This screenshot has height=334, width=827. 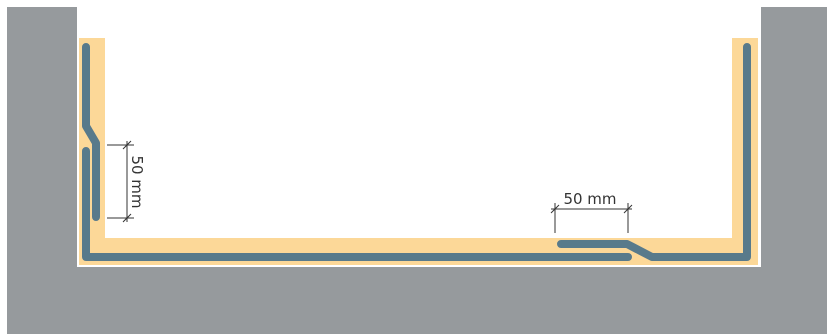 What do you see at coordinates (127, 218) in the screenshot?
I see `dimension-tick-bottom` at bounding box center [127, 218].